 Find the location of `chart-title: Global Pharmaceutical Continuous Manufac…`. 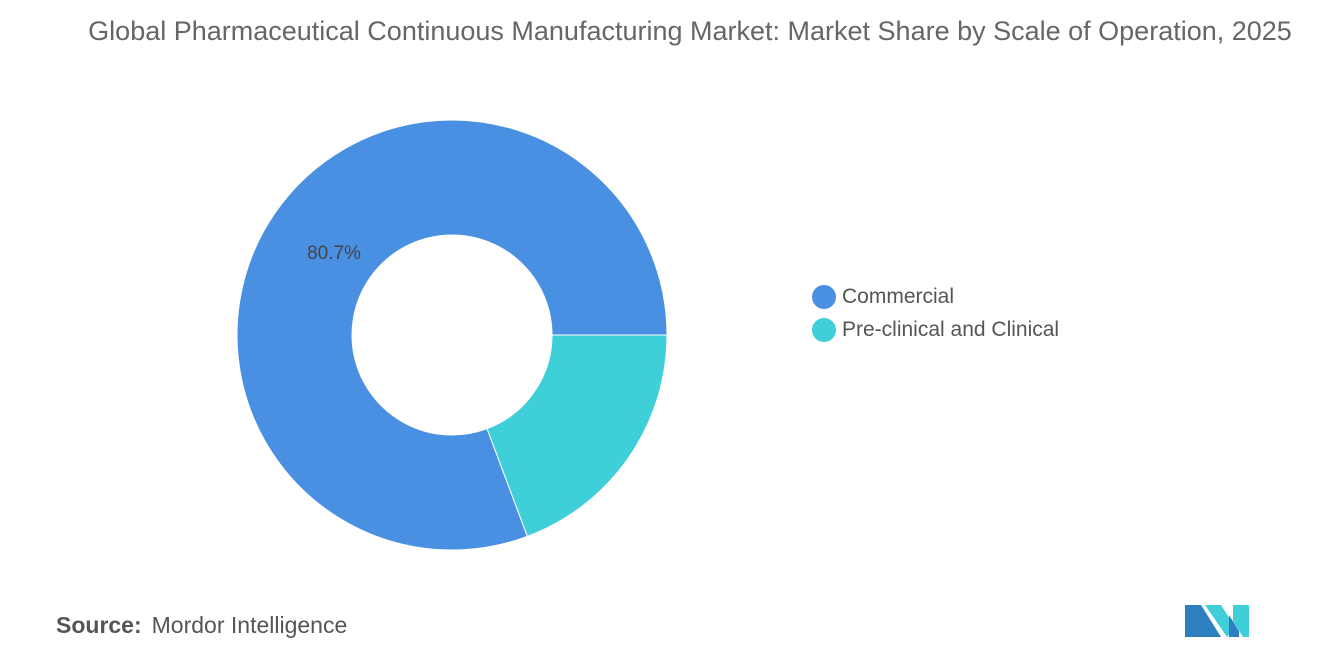

chart-title: Global Pharmaceutical Continuous Manufac… is located at coordinates (690, 31).